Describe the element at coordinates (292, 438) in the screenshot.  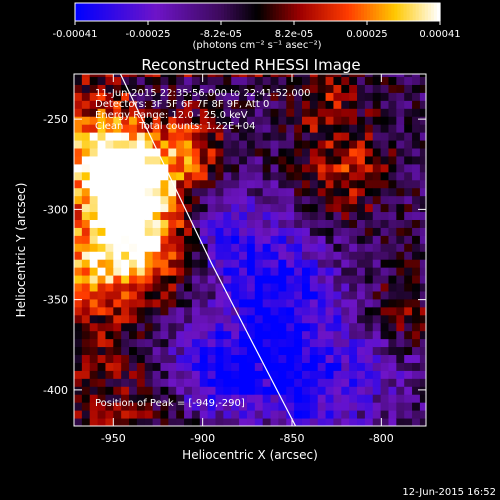
I see `x-tick-label: -850` at that location.